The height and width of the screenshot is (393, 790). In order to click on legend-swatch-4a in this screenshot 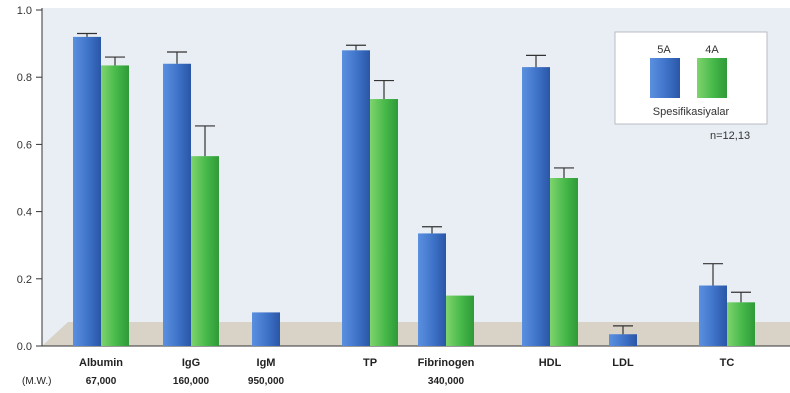, I will do `click(712, 78)`.